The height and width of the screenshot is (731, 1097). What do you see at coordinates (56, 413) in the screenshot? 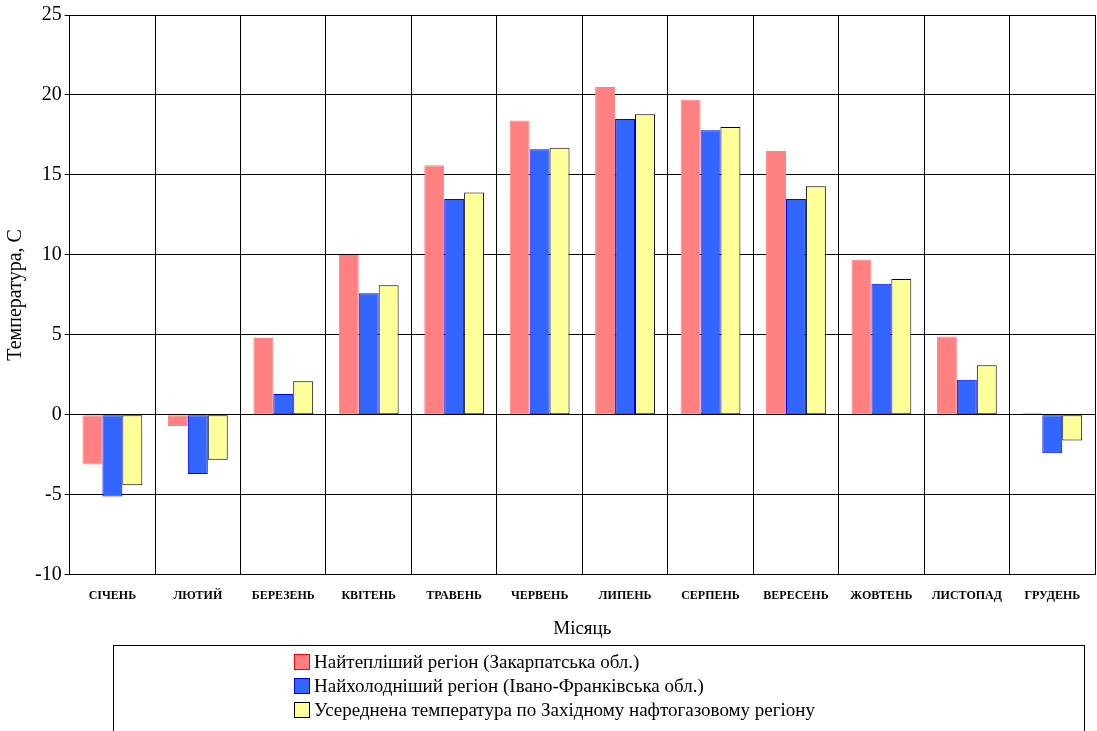
I see `y-tick-label: 0` at bounding box center [56, 413].